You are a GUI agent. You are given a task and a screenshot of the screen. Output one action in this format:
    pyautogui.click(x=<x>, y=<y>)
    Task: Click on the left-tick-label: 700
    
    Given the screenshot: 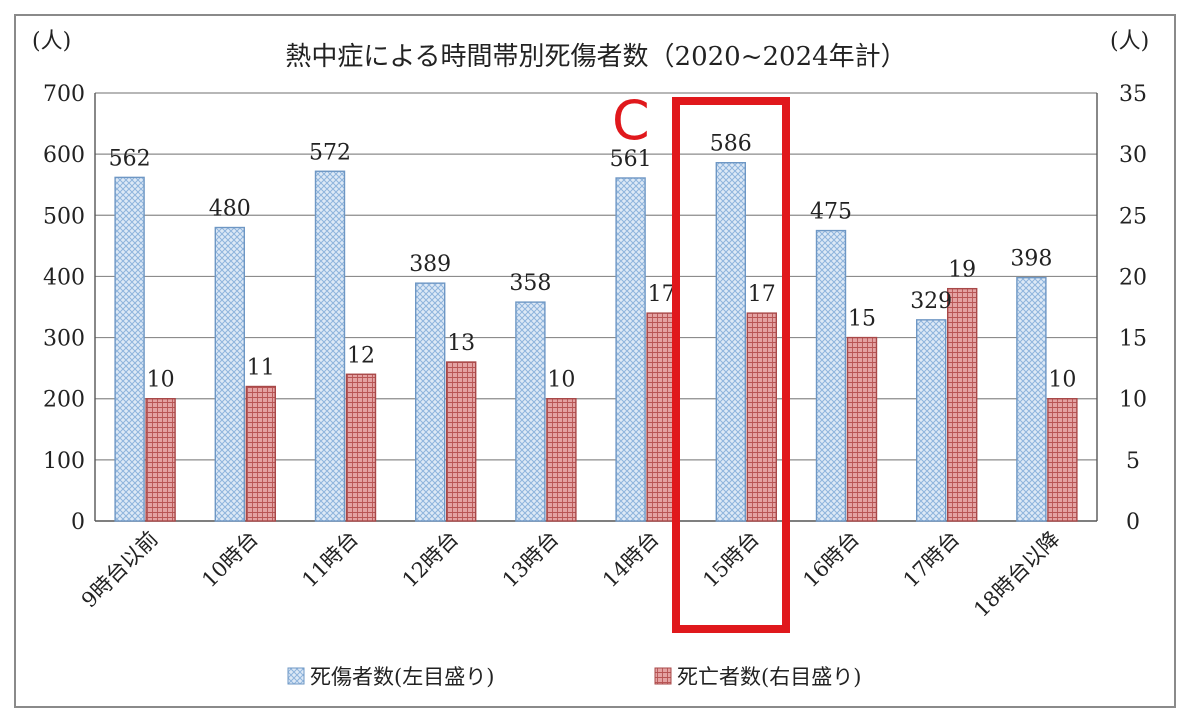 What is the action you would take?
    pyautogui.click(x=64, y=94)
    